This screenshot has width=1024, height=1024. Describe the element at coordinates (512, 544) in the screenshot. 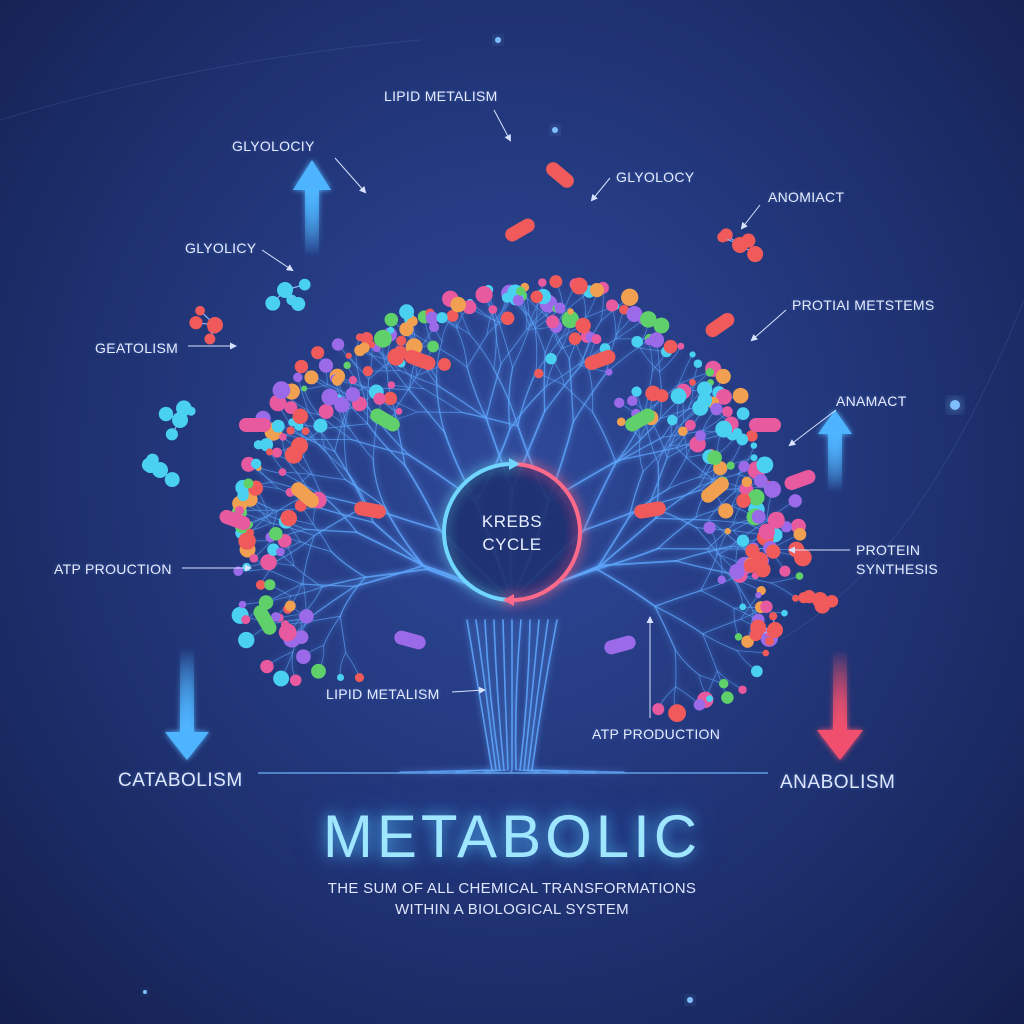

I see `krebs-line2: CYCLE` at that location.